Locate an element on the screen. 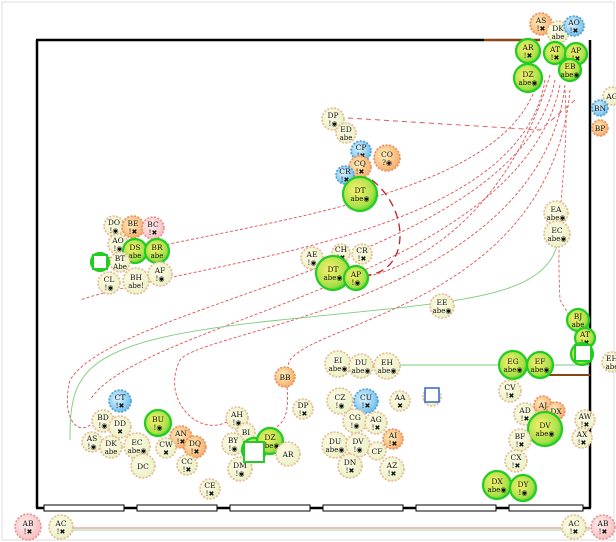 This screenshot has height=542, width=616. node-ag-edge: AG is located at coordinates (609, 96).